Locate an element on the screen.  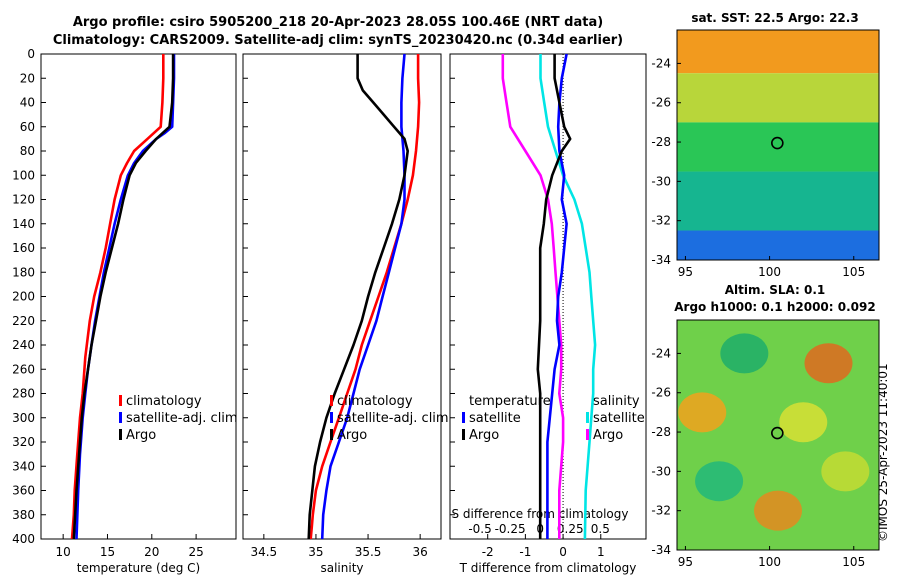
difference-xtick-label: 1 is located at coordinates (601, 552).